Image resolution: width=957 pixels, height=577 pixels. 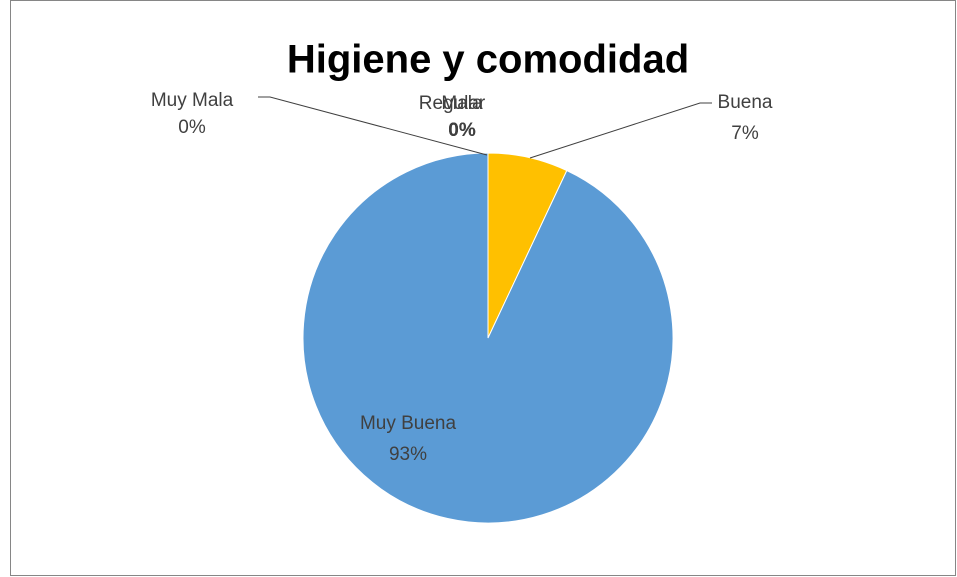 I want to click on value-label: 93%, so click(x=408, y=454).